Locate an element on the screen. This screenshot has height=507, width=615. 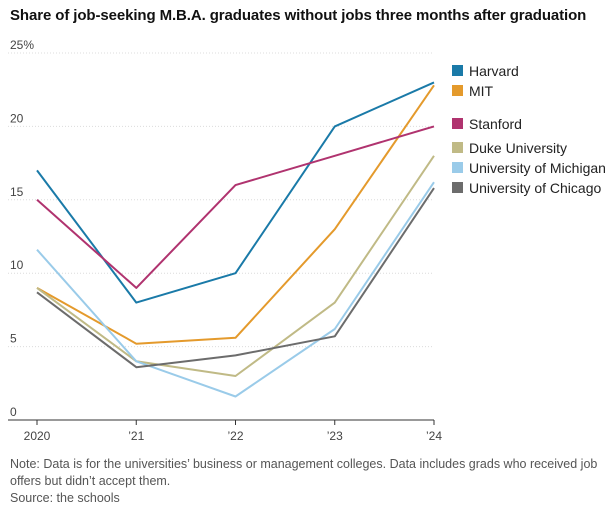
y-tick-label: 0 is located at coordinates (13, 412).